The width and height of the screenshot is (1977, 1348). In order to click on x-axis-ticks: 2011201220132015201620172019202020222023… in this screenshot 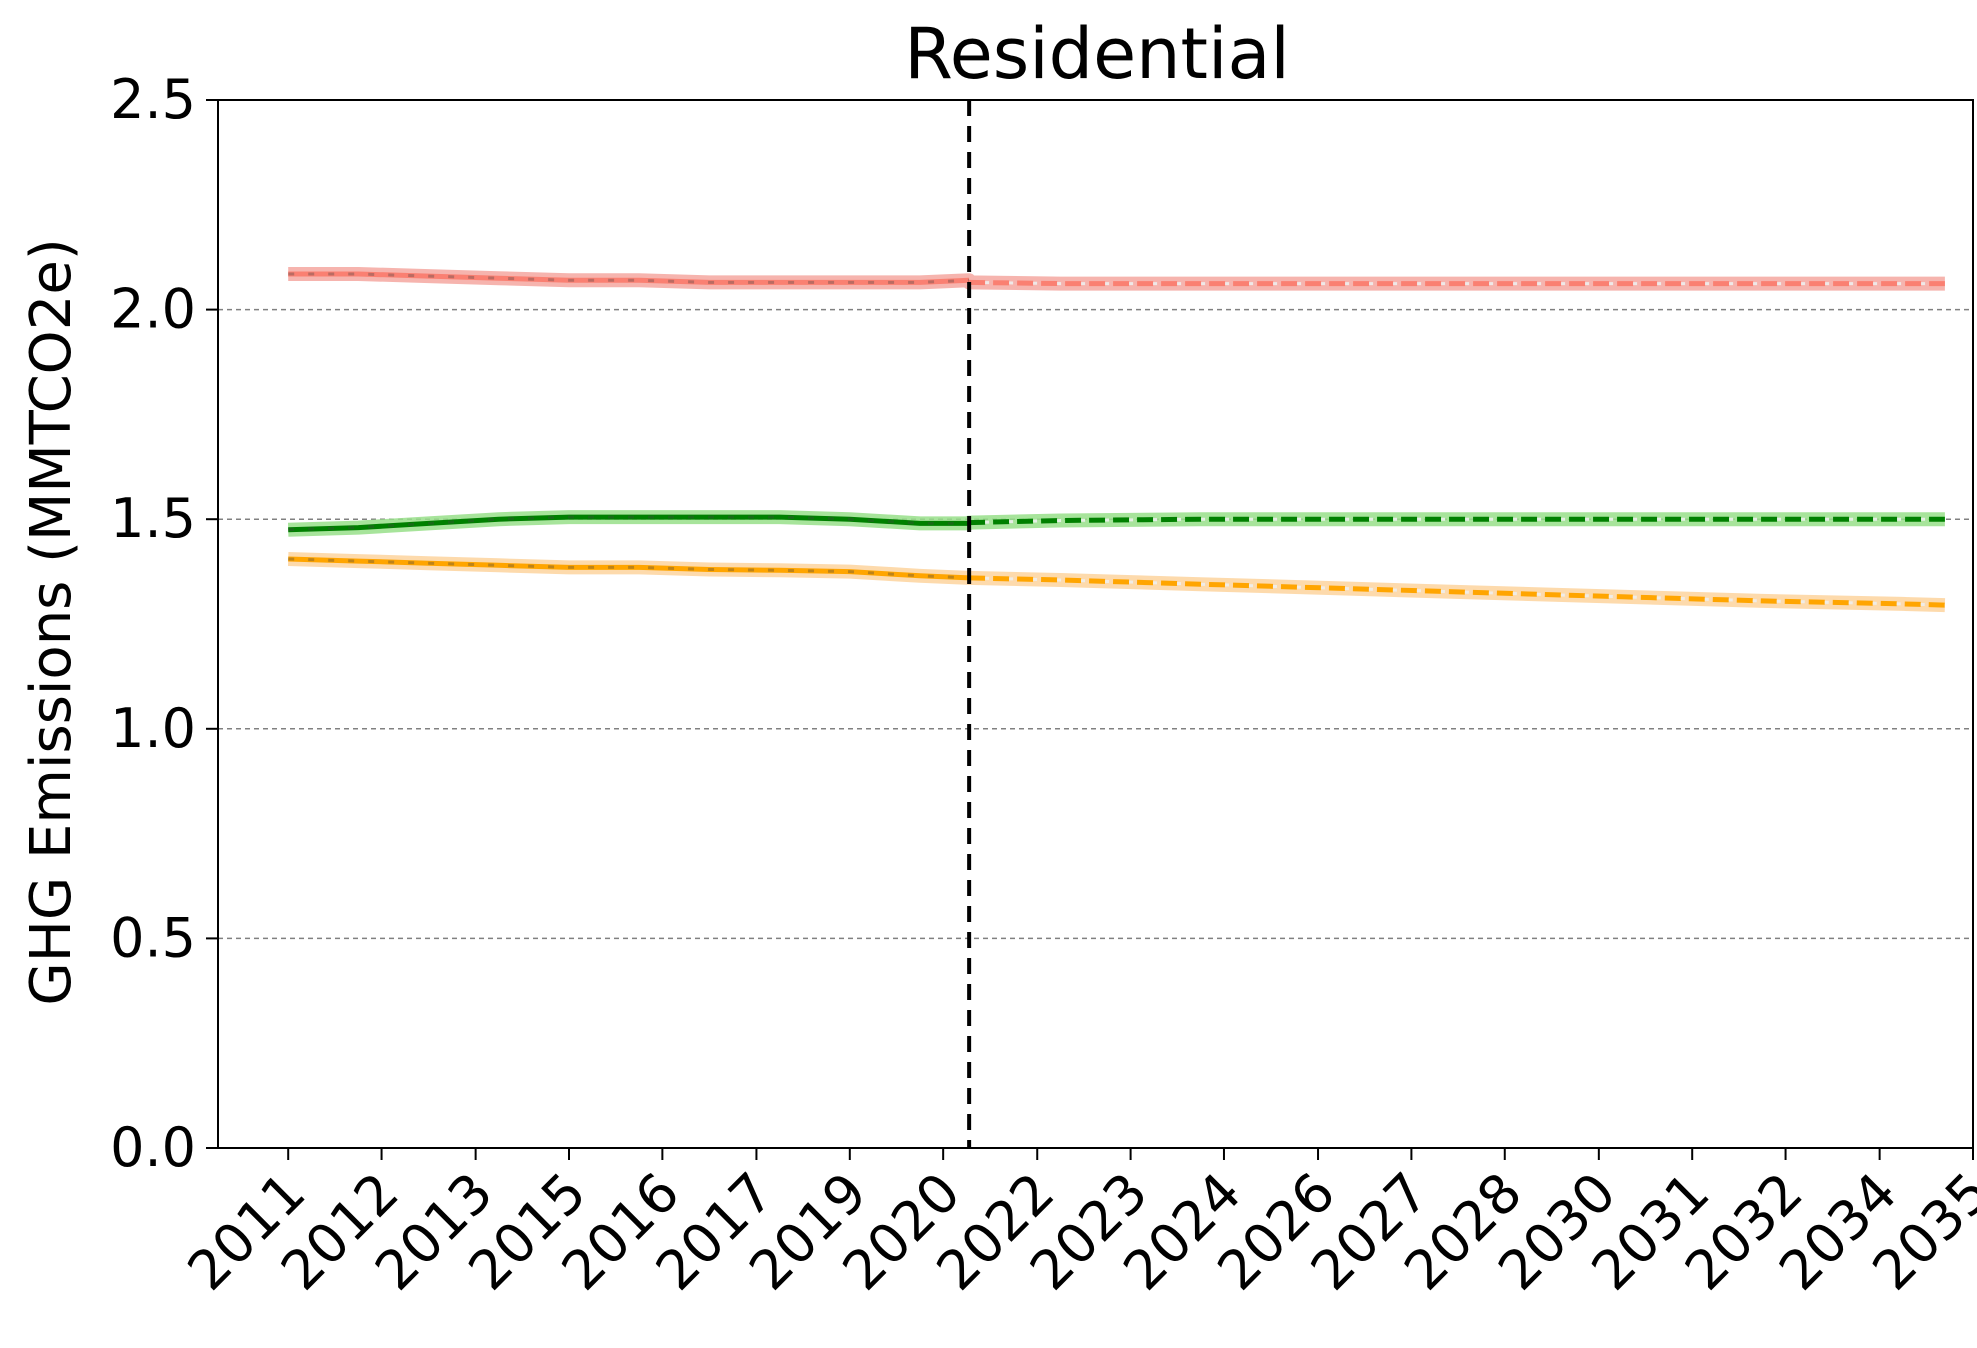, I will do `click(1076, 1225)`.